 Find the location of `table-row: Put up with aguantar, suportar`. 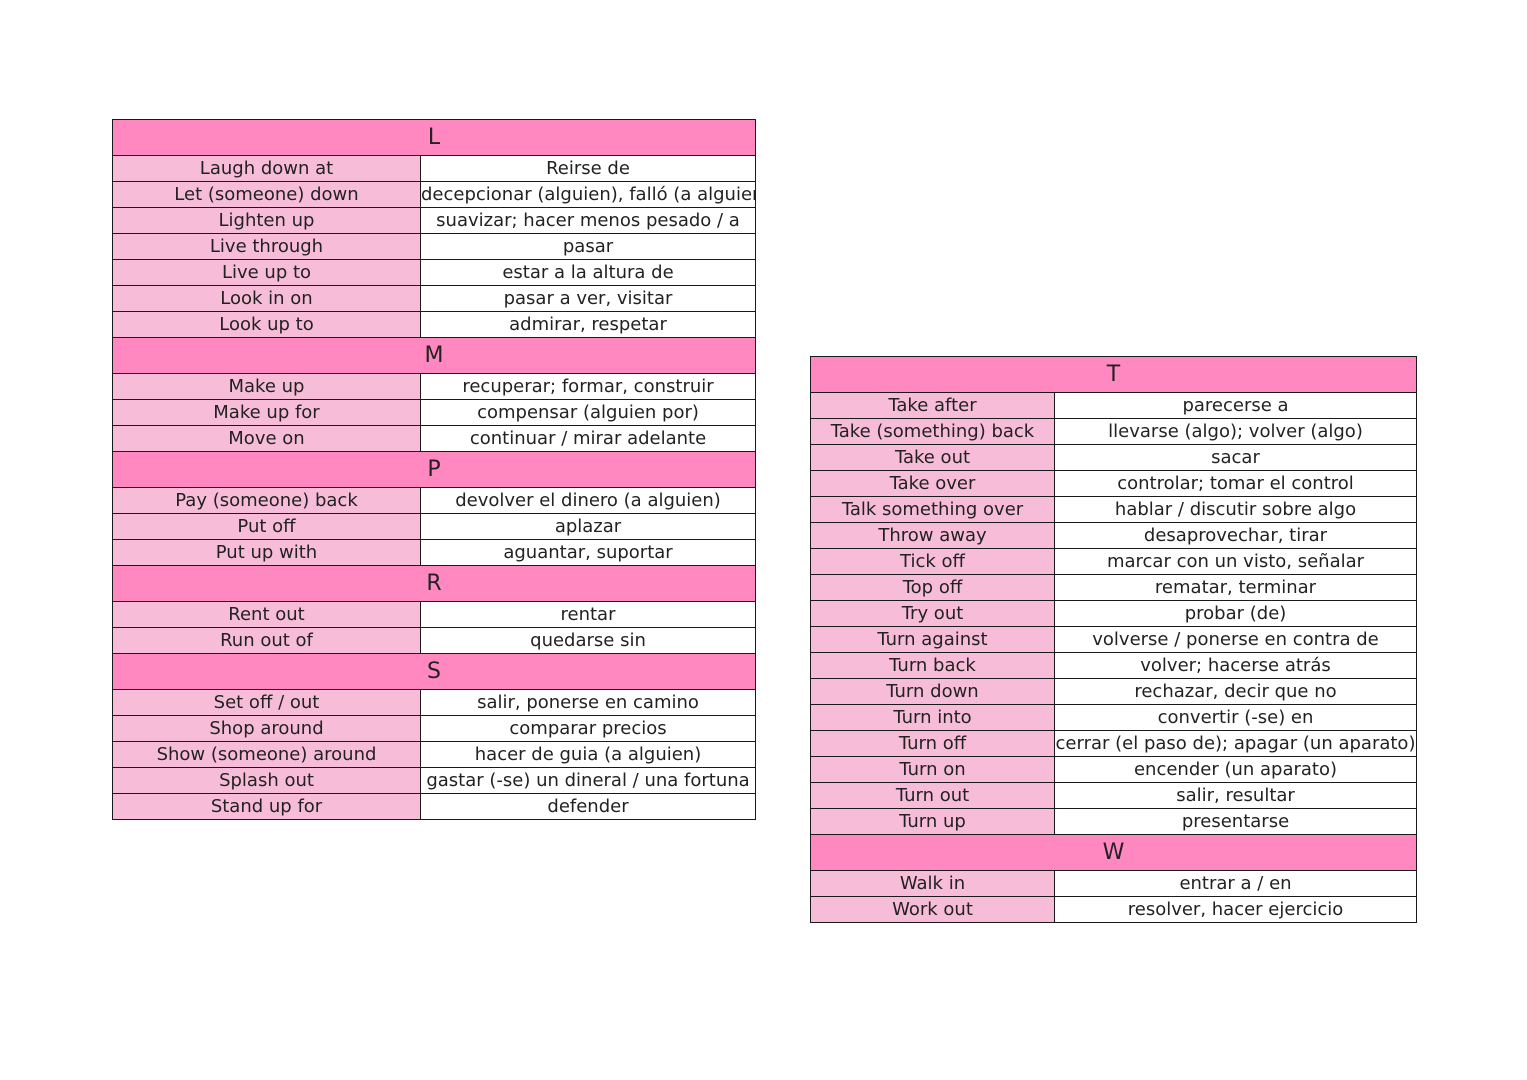

table-row: Put up with aguantar, suportar is located at coordinates (434, 552).